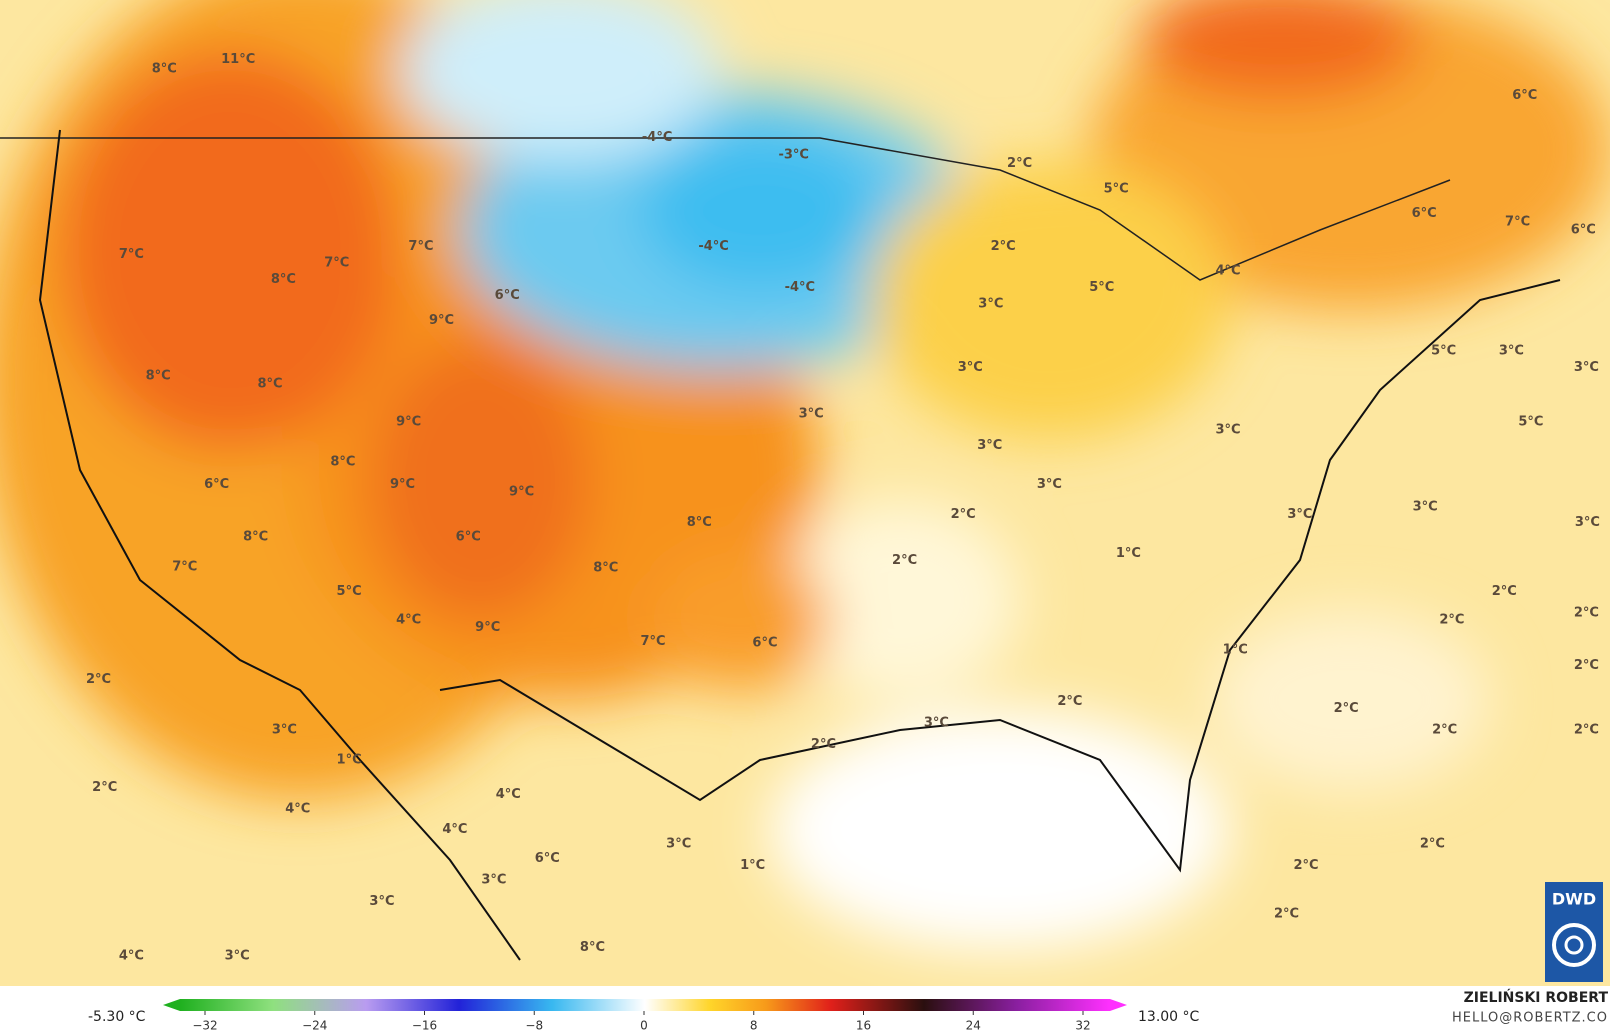 The image size is (1610, 1035). What do you see at coordinates (314, 1026) in the screenshot?
I see `colorbar-tick-label: −24` at bounding box center [314, 1026].